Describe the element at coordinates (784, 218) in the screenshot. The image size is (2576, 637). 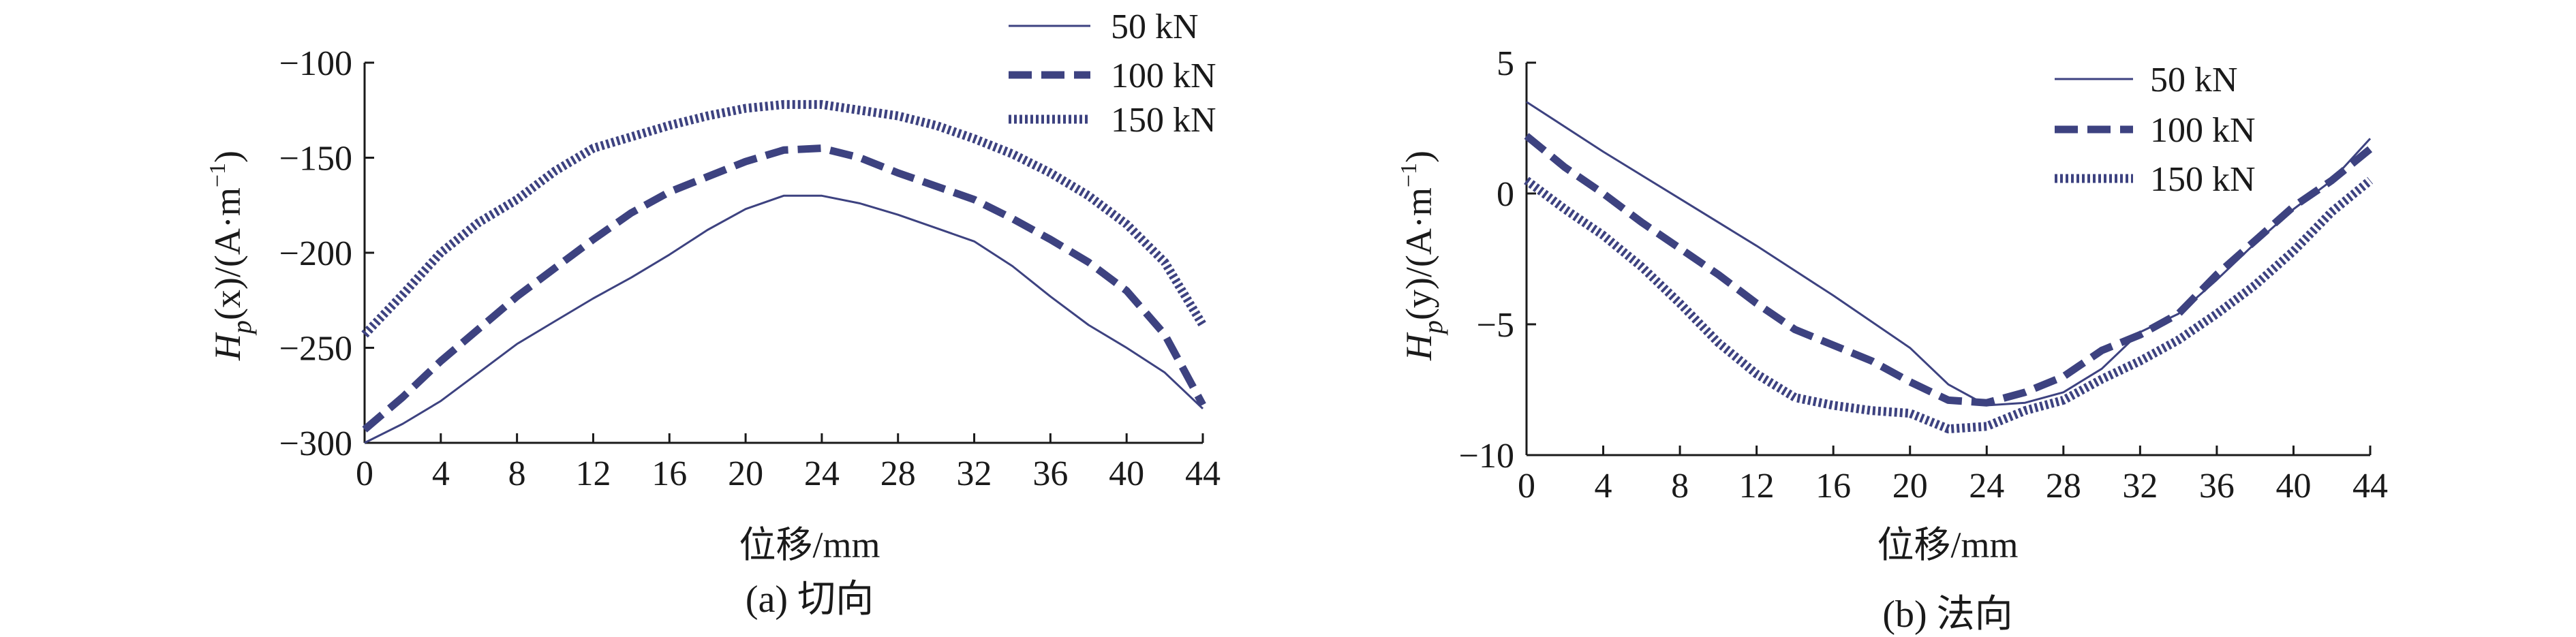
I see `panel-a-series-150kn` at that location.